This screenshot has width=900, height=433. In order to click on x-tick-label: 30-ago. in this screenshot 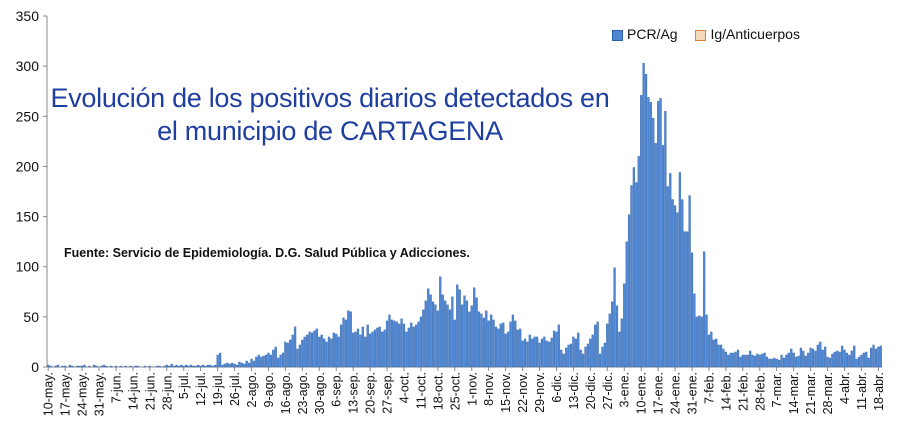, I will do `click(320, 393)`.